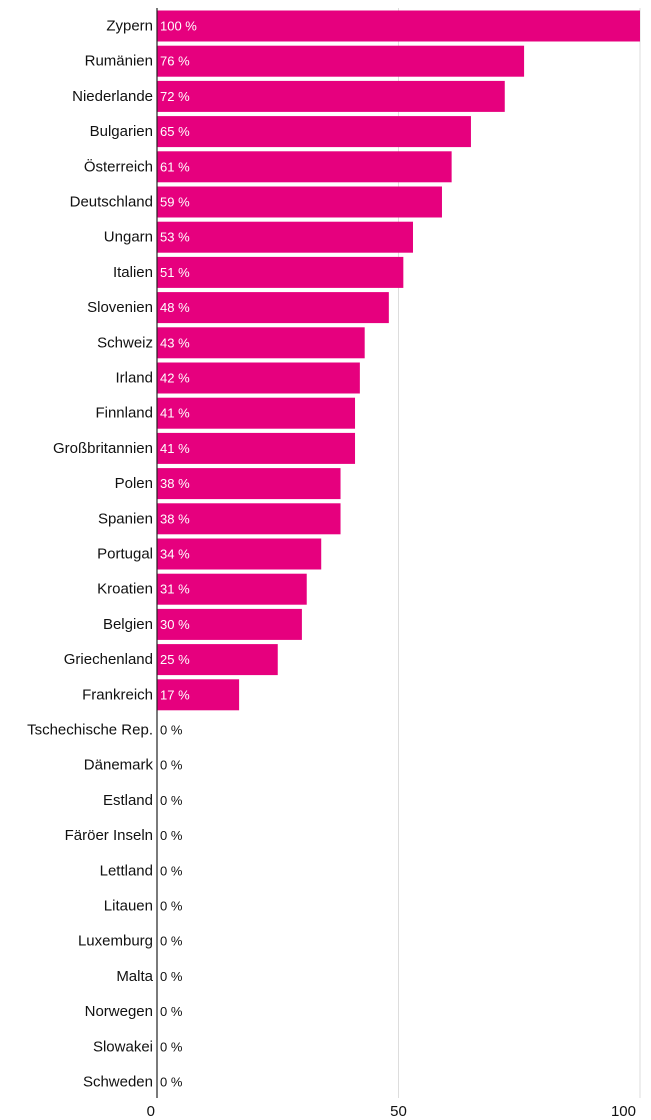 Image resolution: width=651 pixels, height=1120 pixels. What do you see at coordinates (175, 624) in the screenshot?
I see `data-label: 30 %` at bounding box center [175, 624].